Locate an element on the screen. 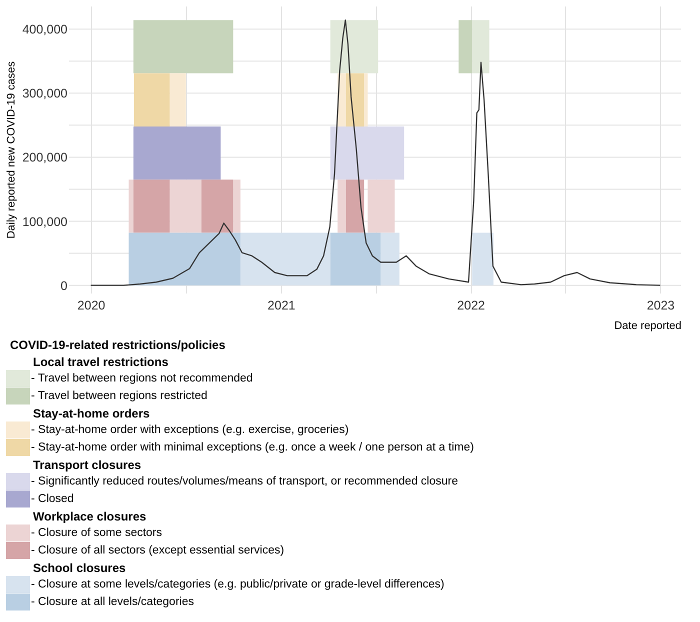 Image resolution: width=700 pixels, height=622 pixels. legend-label: - Travel between regions restricted is located at coordinates (119, 396).